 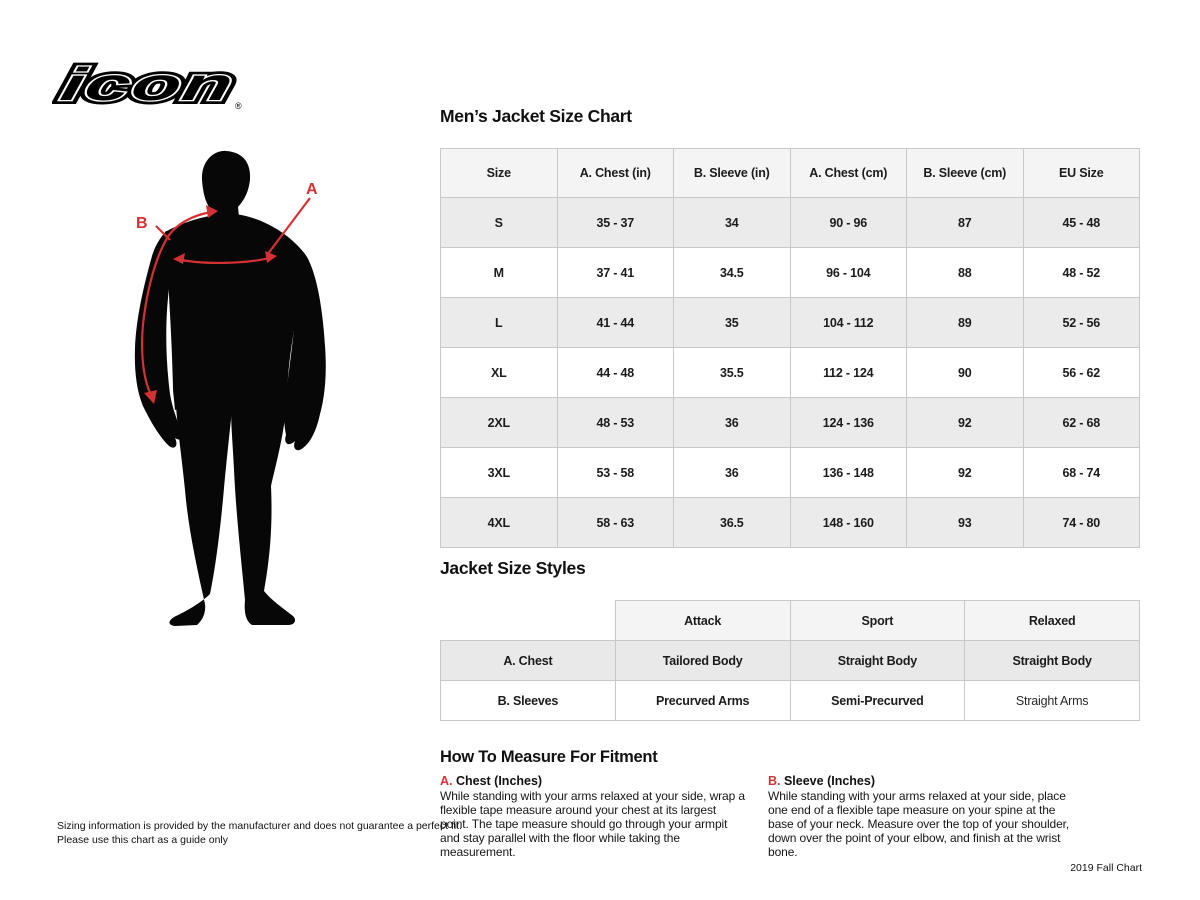 I want to click on table-row: L 41 - 44 35 104 - 112 89 52 - 56, so click(x=790, y=322).